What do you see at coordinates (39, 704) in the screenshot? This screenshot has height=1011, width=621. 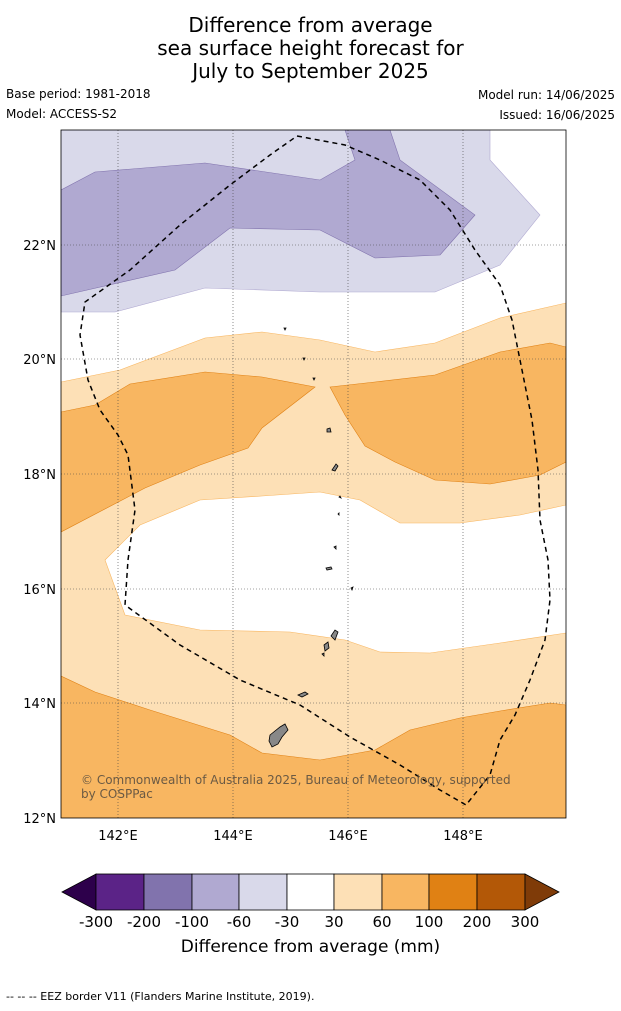 I see `lat-tick-14: 14°N` at bounding box center [39, 704].